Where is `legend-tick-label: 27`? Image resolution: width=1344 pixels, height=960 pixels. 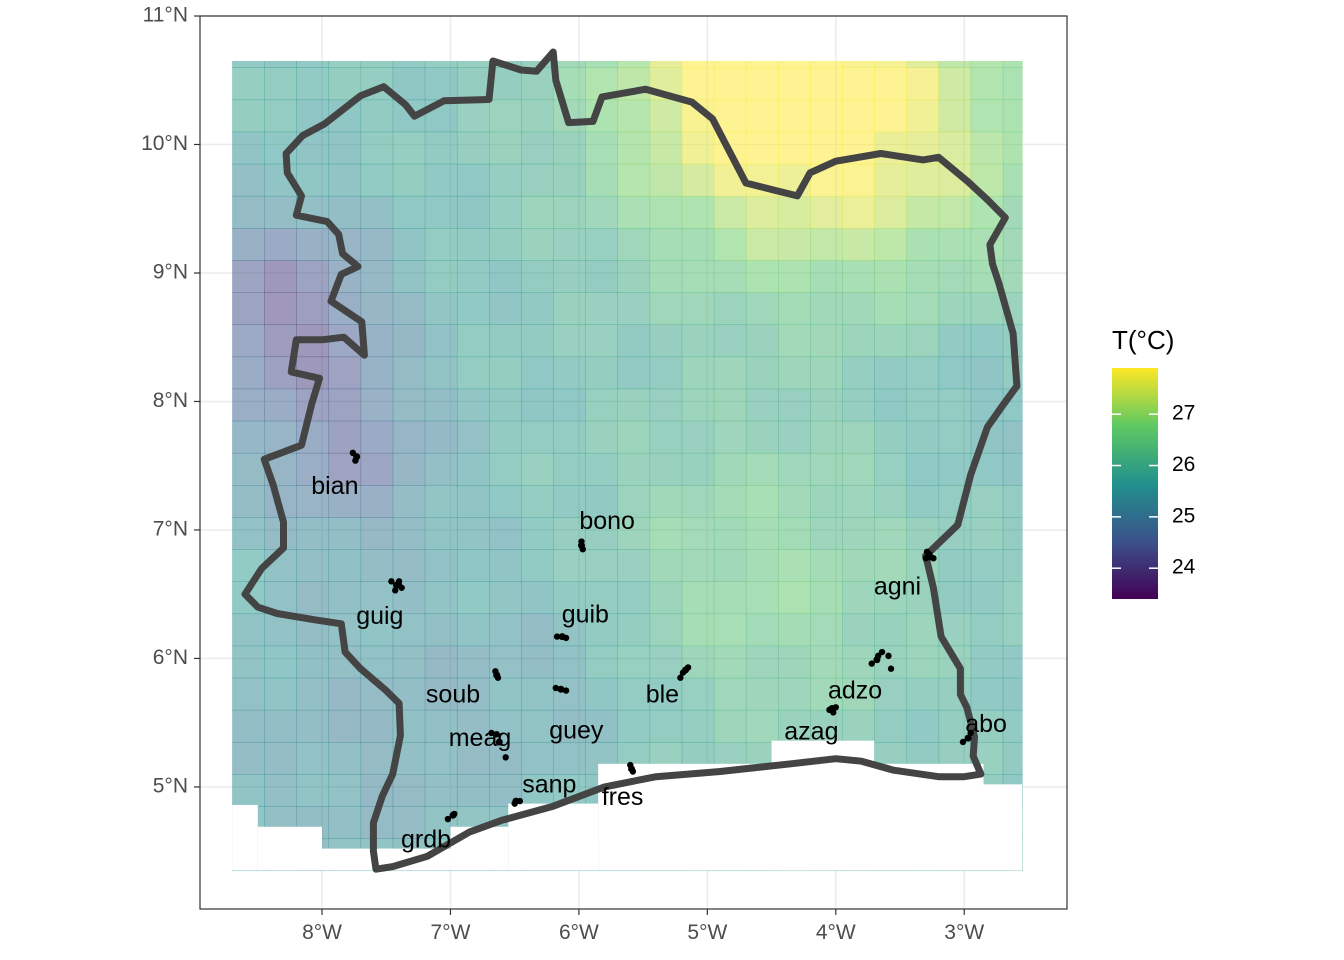
legend-tick-label: 27 is located at coordinates (1183, 413).